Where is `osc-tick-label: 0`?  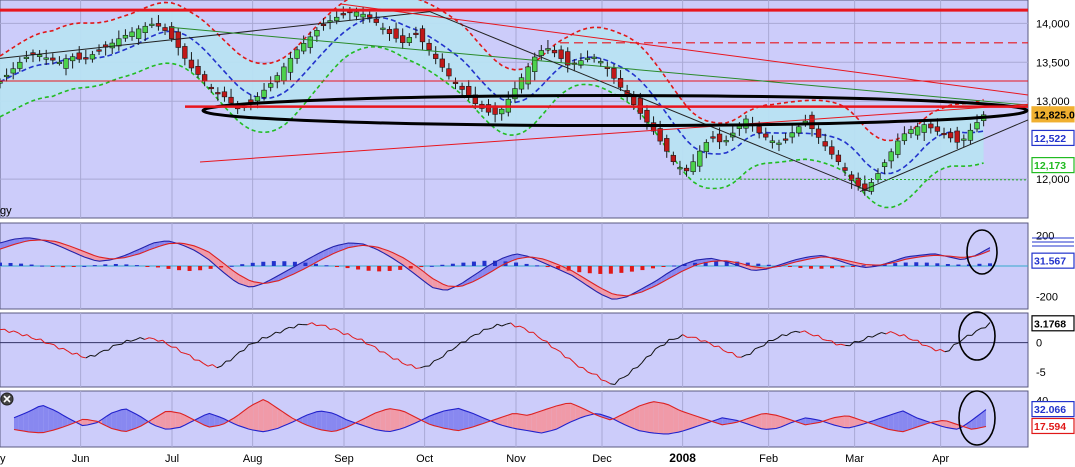
osc-tick-label: 0 is located at coordinates (1039, 344).